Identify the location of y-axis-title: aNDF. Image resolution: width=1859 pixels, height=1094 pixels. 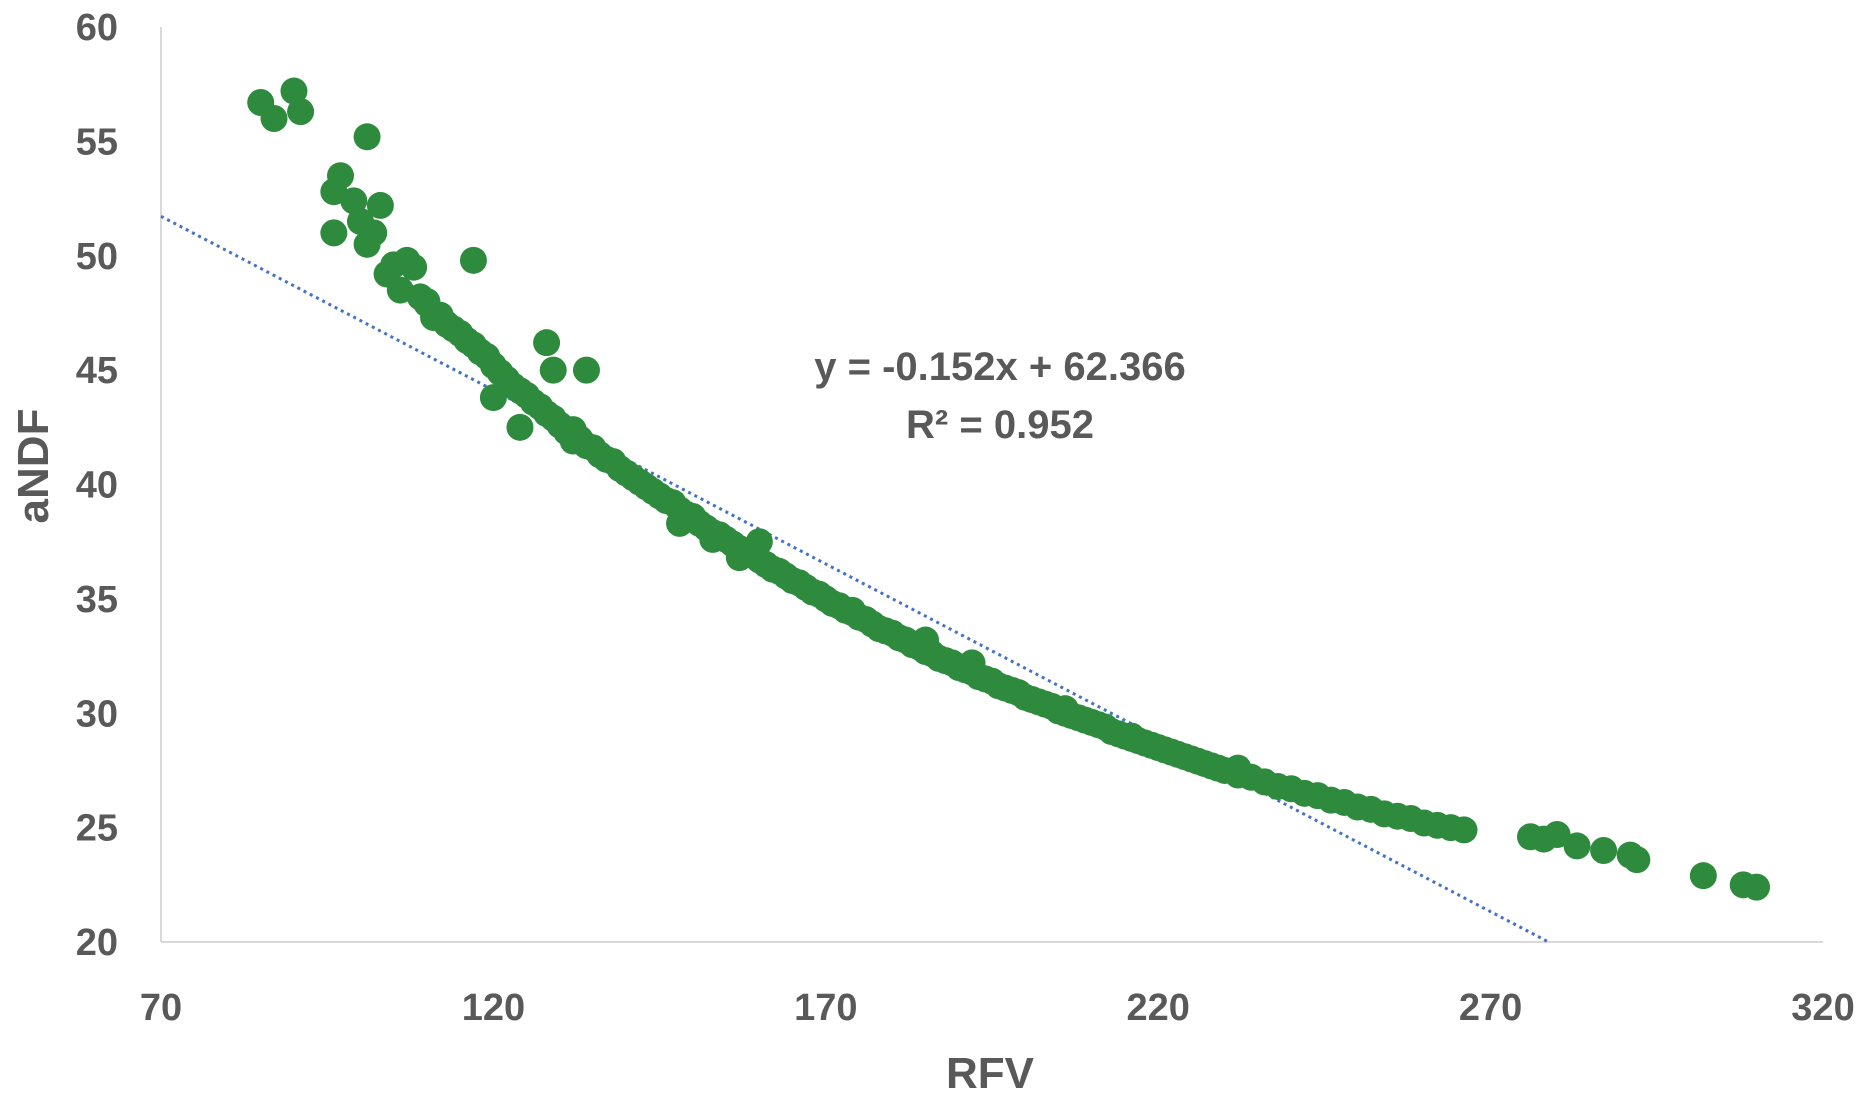
(33, 466).